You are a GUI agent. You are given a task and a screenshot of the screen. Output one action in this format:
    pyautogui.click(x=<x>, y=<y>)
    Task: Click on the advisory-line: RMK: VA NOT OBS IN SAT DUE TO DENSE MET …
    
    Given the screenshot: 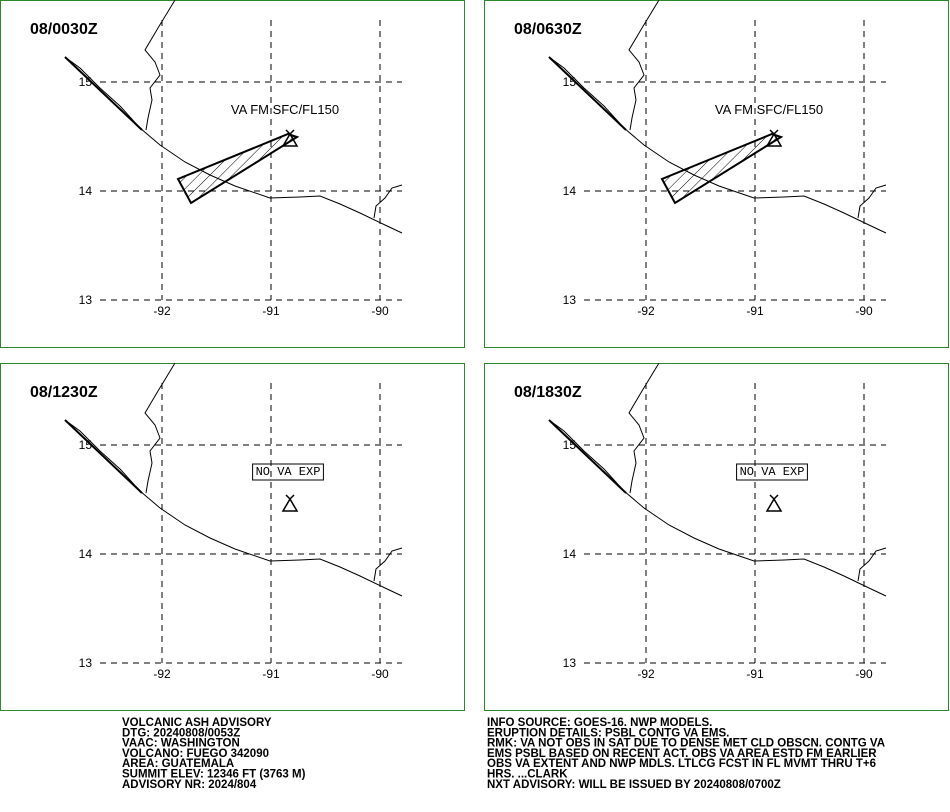 What is the action you would take?
    pyautogui.click(x=686, y=744)
    